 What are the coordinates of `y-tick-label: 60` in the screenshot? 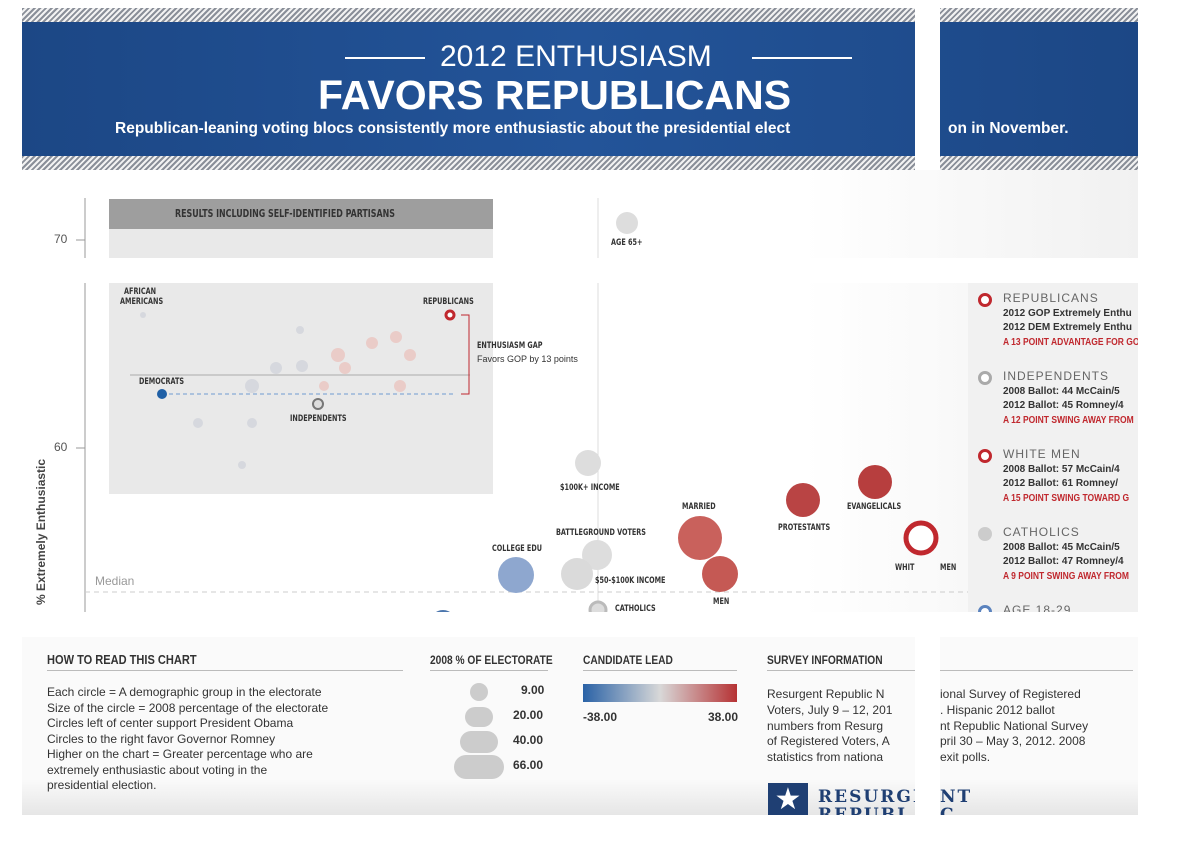 It's located at (61, 447).